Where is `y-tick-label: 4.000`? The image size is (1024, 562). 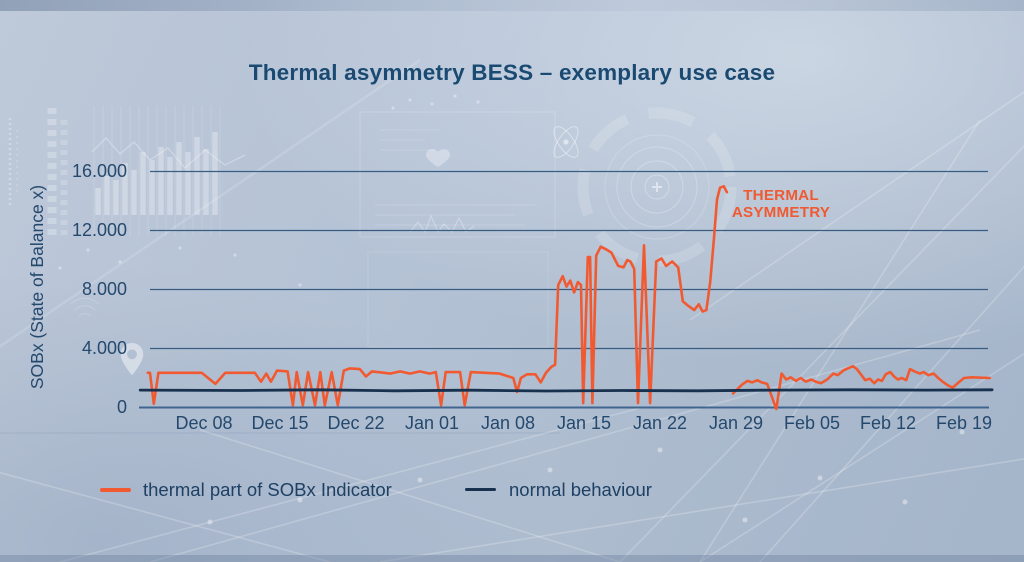 y-tick-label: 4.000 is located at coordinates (104, 347).